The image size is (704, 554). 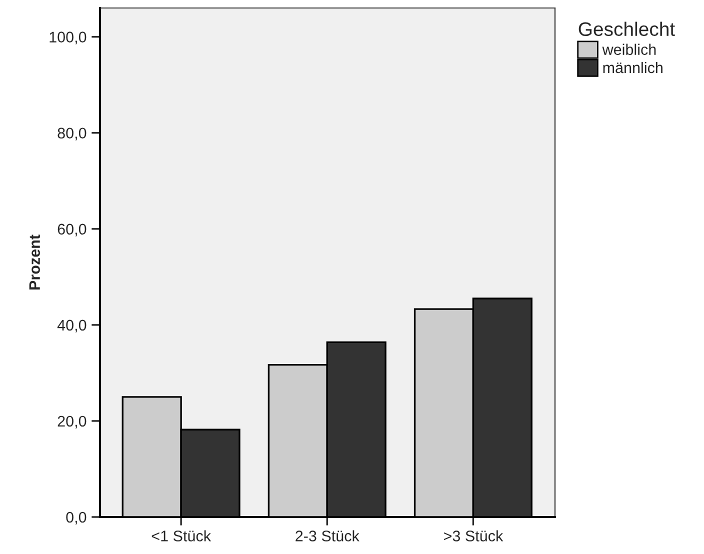 What do you see at coordinates (34, 262) in the screenshot?
I see `y-axis-title: Prozent` at bounding box center [34, 262].